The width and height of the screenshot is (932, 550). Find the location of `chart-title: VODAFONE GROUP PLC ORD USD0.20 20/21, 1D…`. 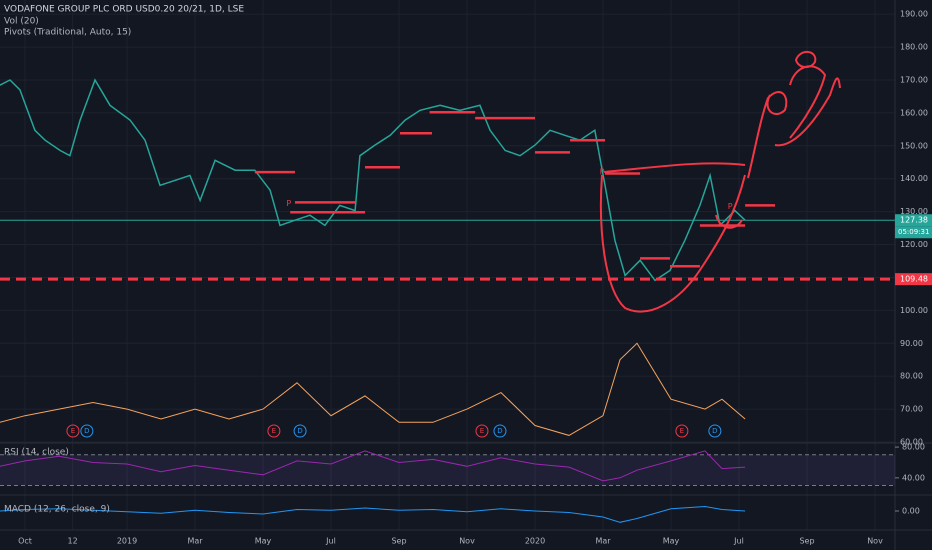

chart-title: VODAFONE GROUP PLC ORD USD0.20 20/21, 1D… is located at coordinates (124, 10).